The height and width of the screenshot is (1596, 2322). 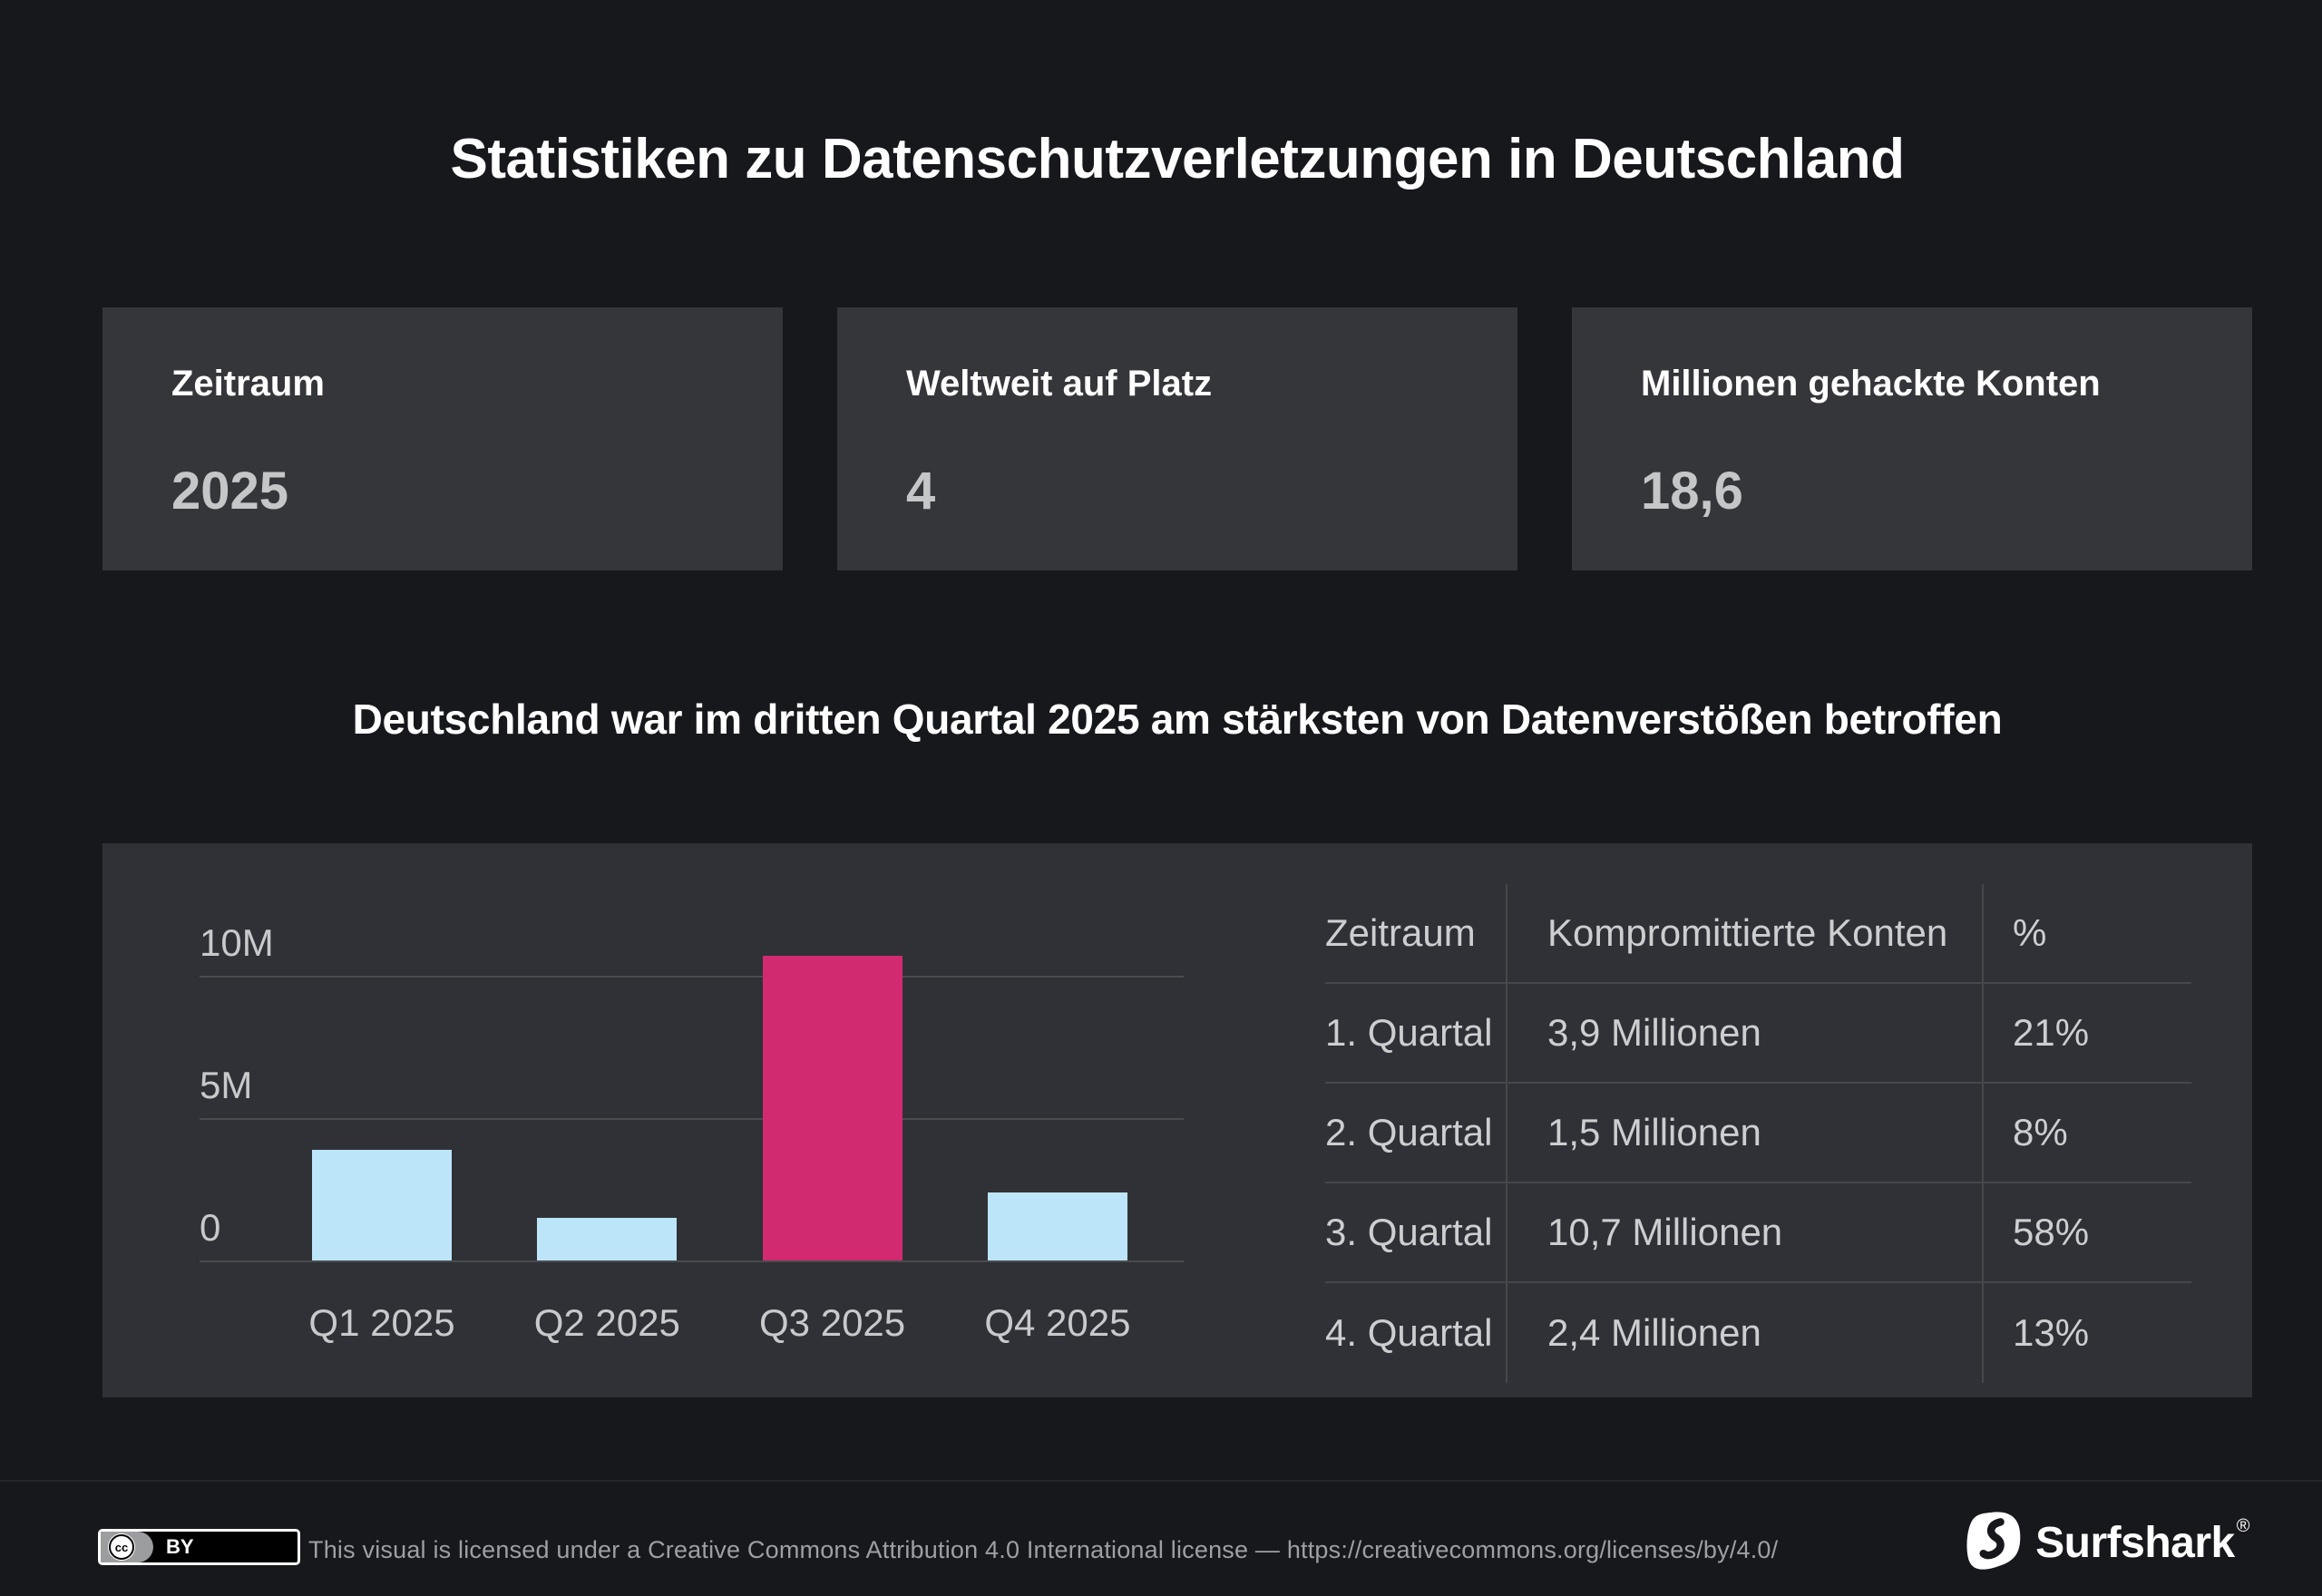 I want to click on stat-card-value: 18,6, so click(x=1692, y=491).